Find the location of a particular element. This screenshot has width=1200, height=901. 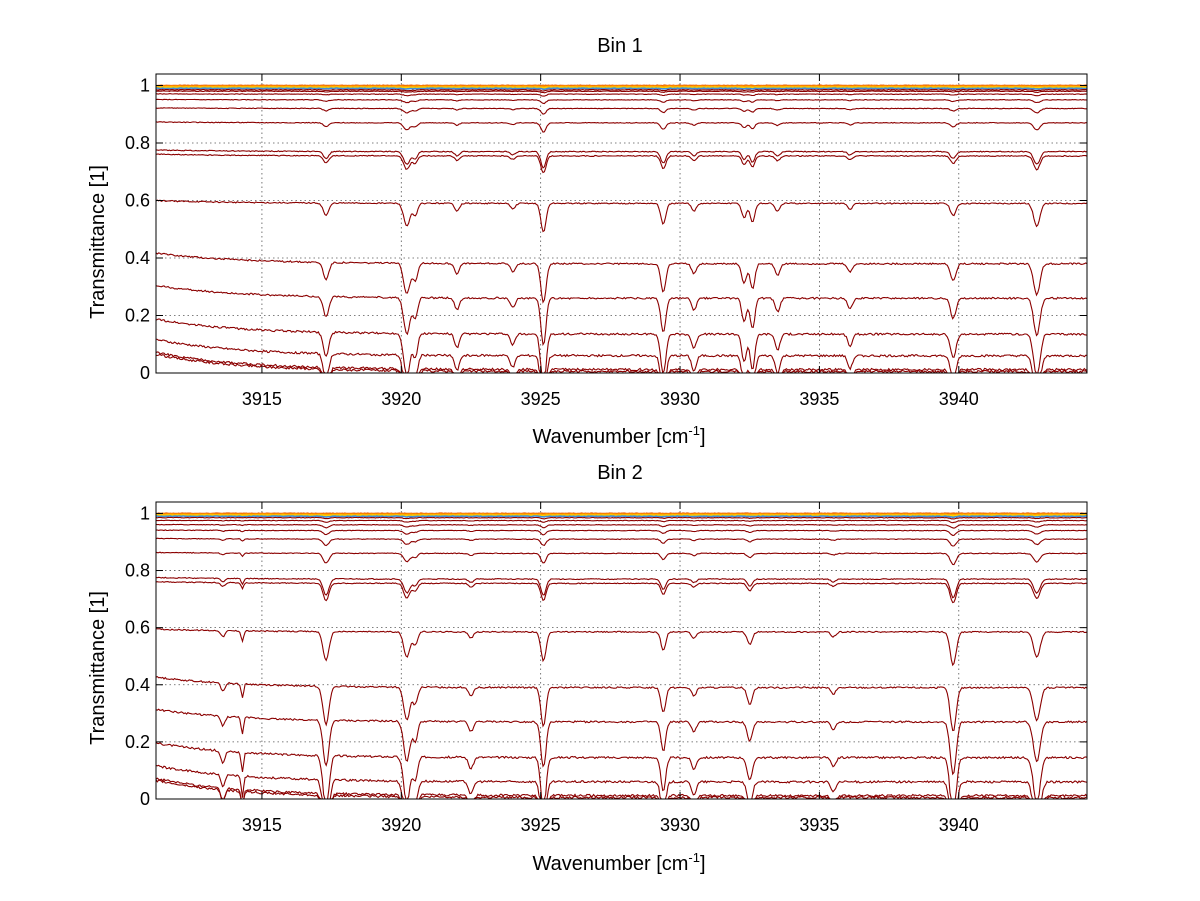

chart-title: Bin 2 is located at coordinates (620, 473).